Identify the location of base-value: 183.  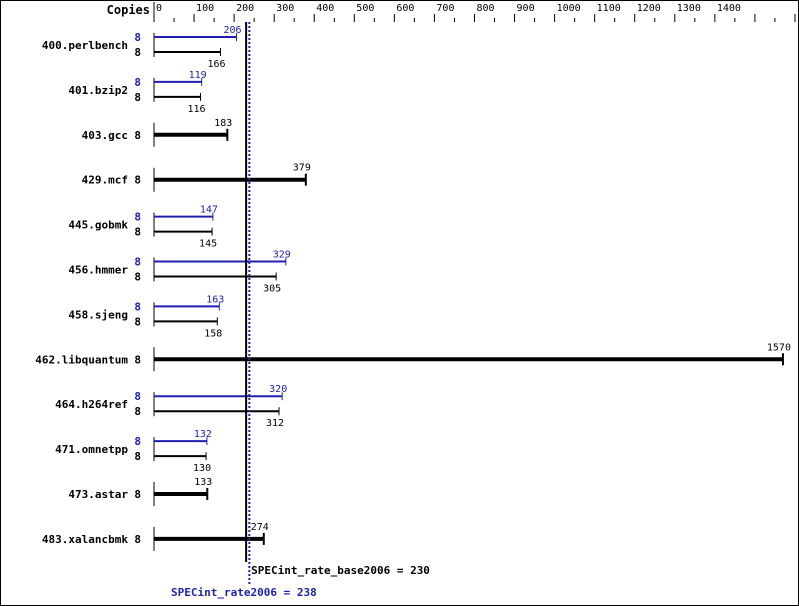
(223, 123).